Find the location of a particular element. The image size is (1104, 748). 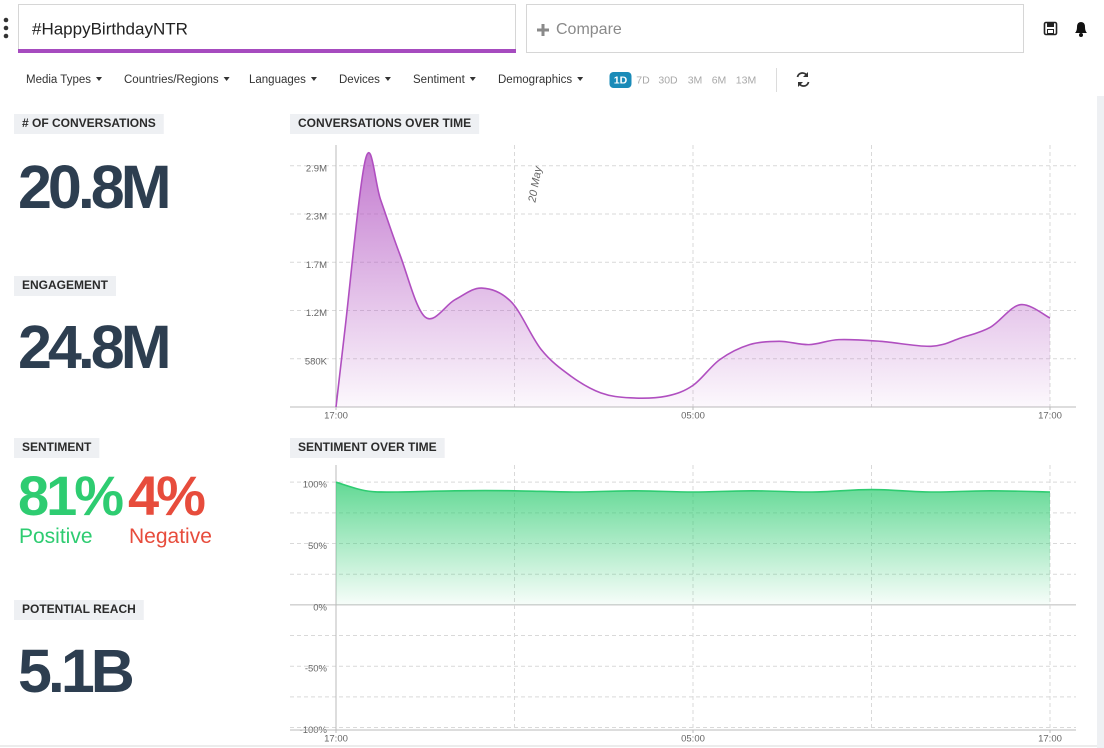

save-icon is located at coordinates (1050, 28).